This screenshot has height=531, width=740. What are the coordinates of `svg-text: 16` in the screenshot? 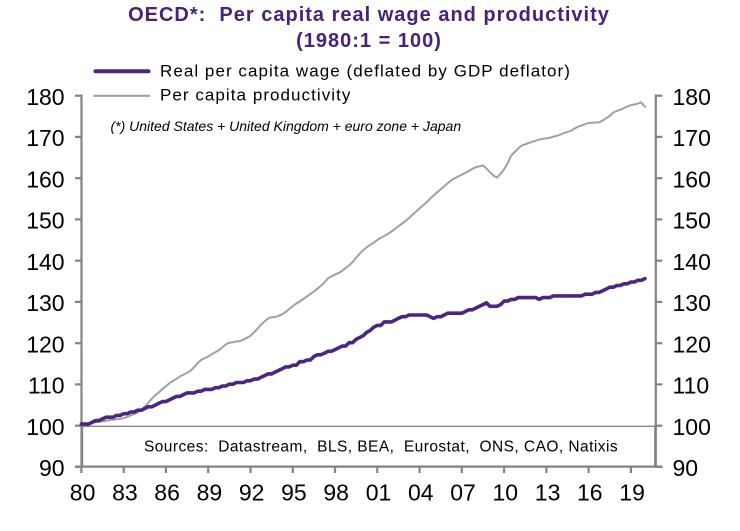 It's located at (590, 493).